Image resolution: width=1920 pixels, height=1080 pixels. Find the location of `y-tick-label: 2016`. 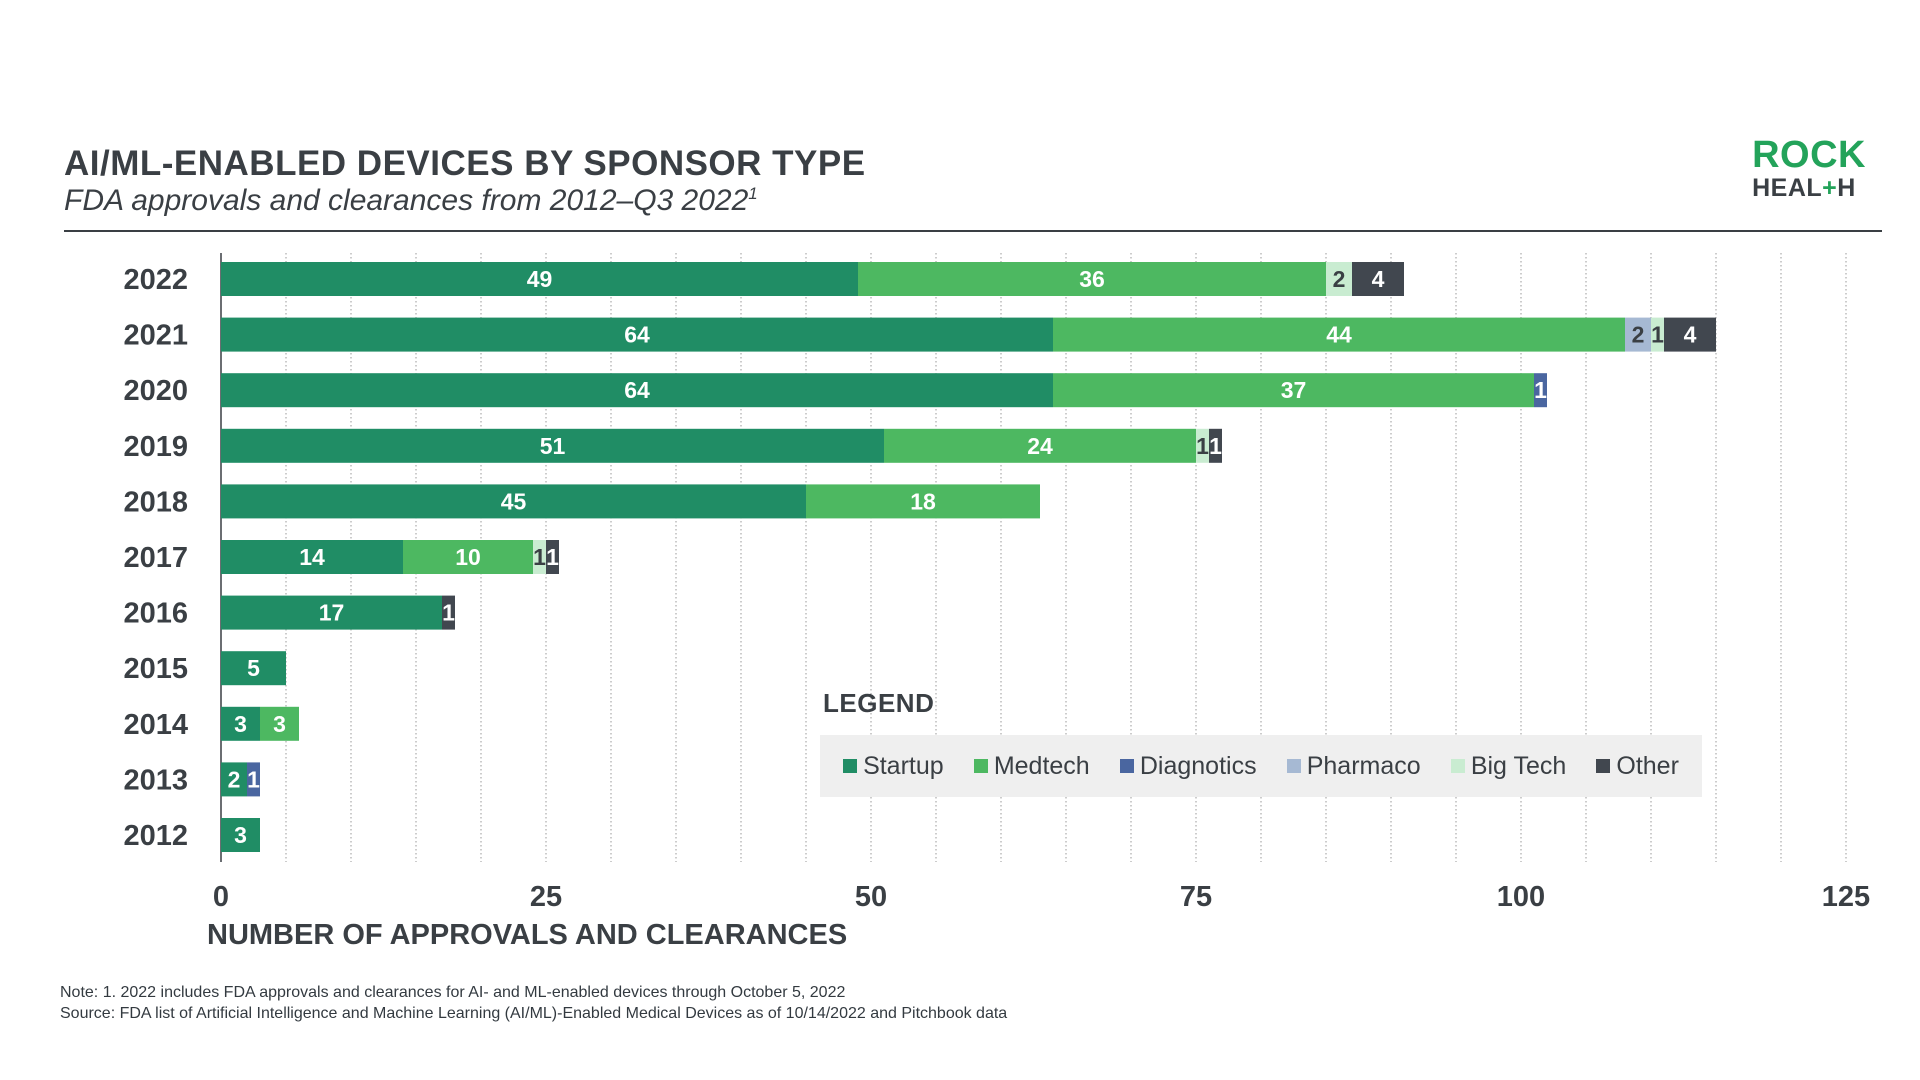

y-tick-label: 2016 is located at coordinates (155, 614).